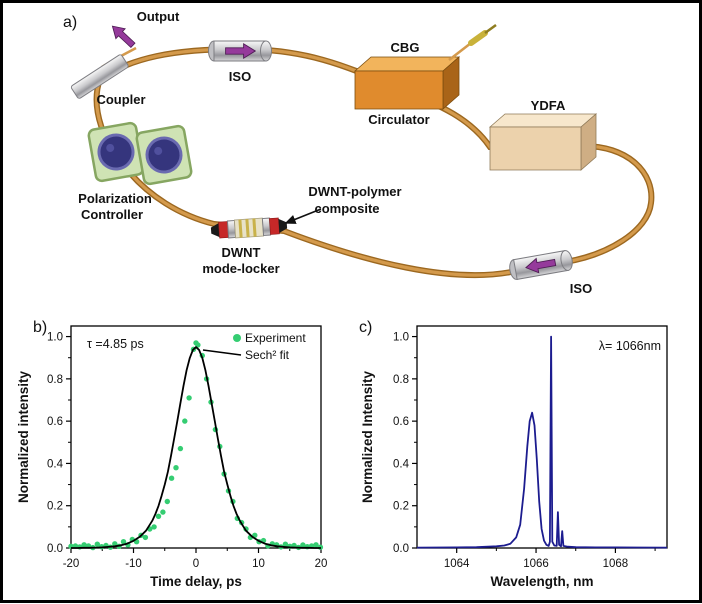 Image resolution: width=702 pixels, height=604 pixels. Describe the element at coordinates (548, 105) in the screenshot. I see `ydfa-label: YDFA` at that location.